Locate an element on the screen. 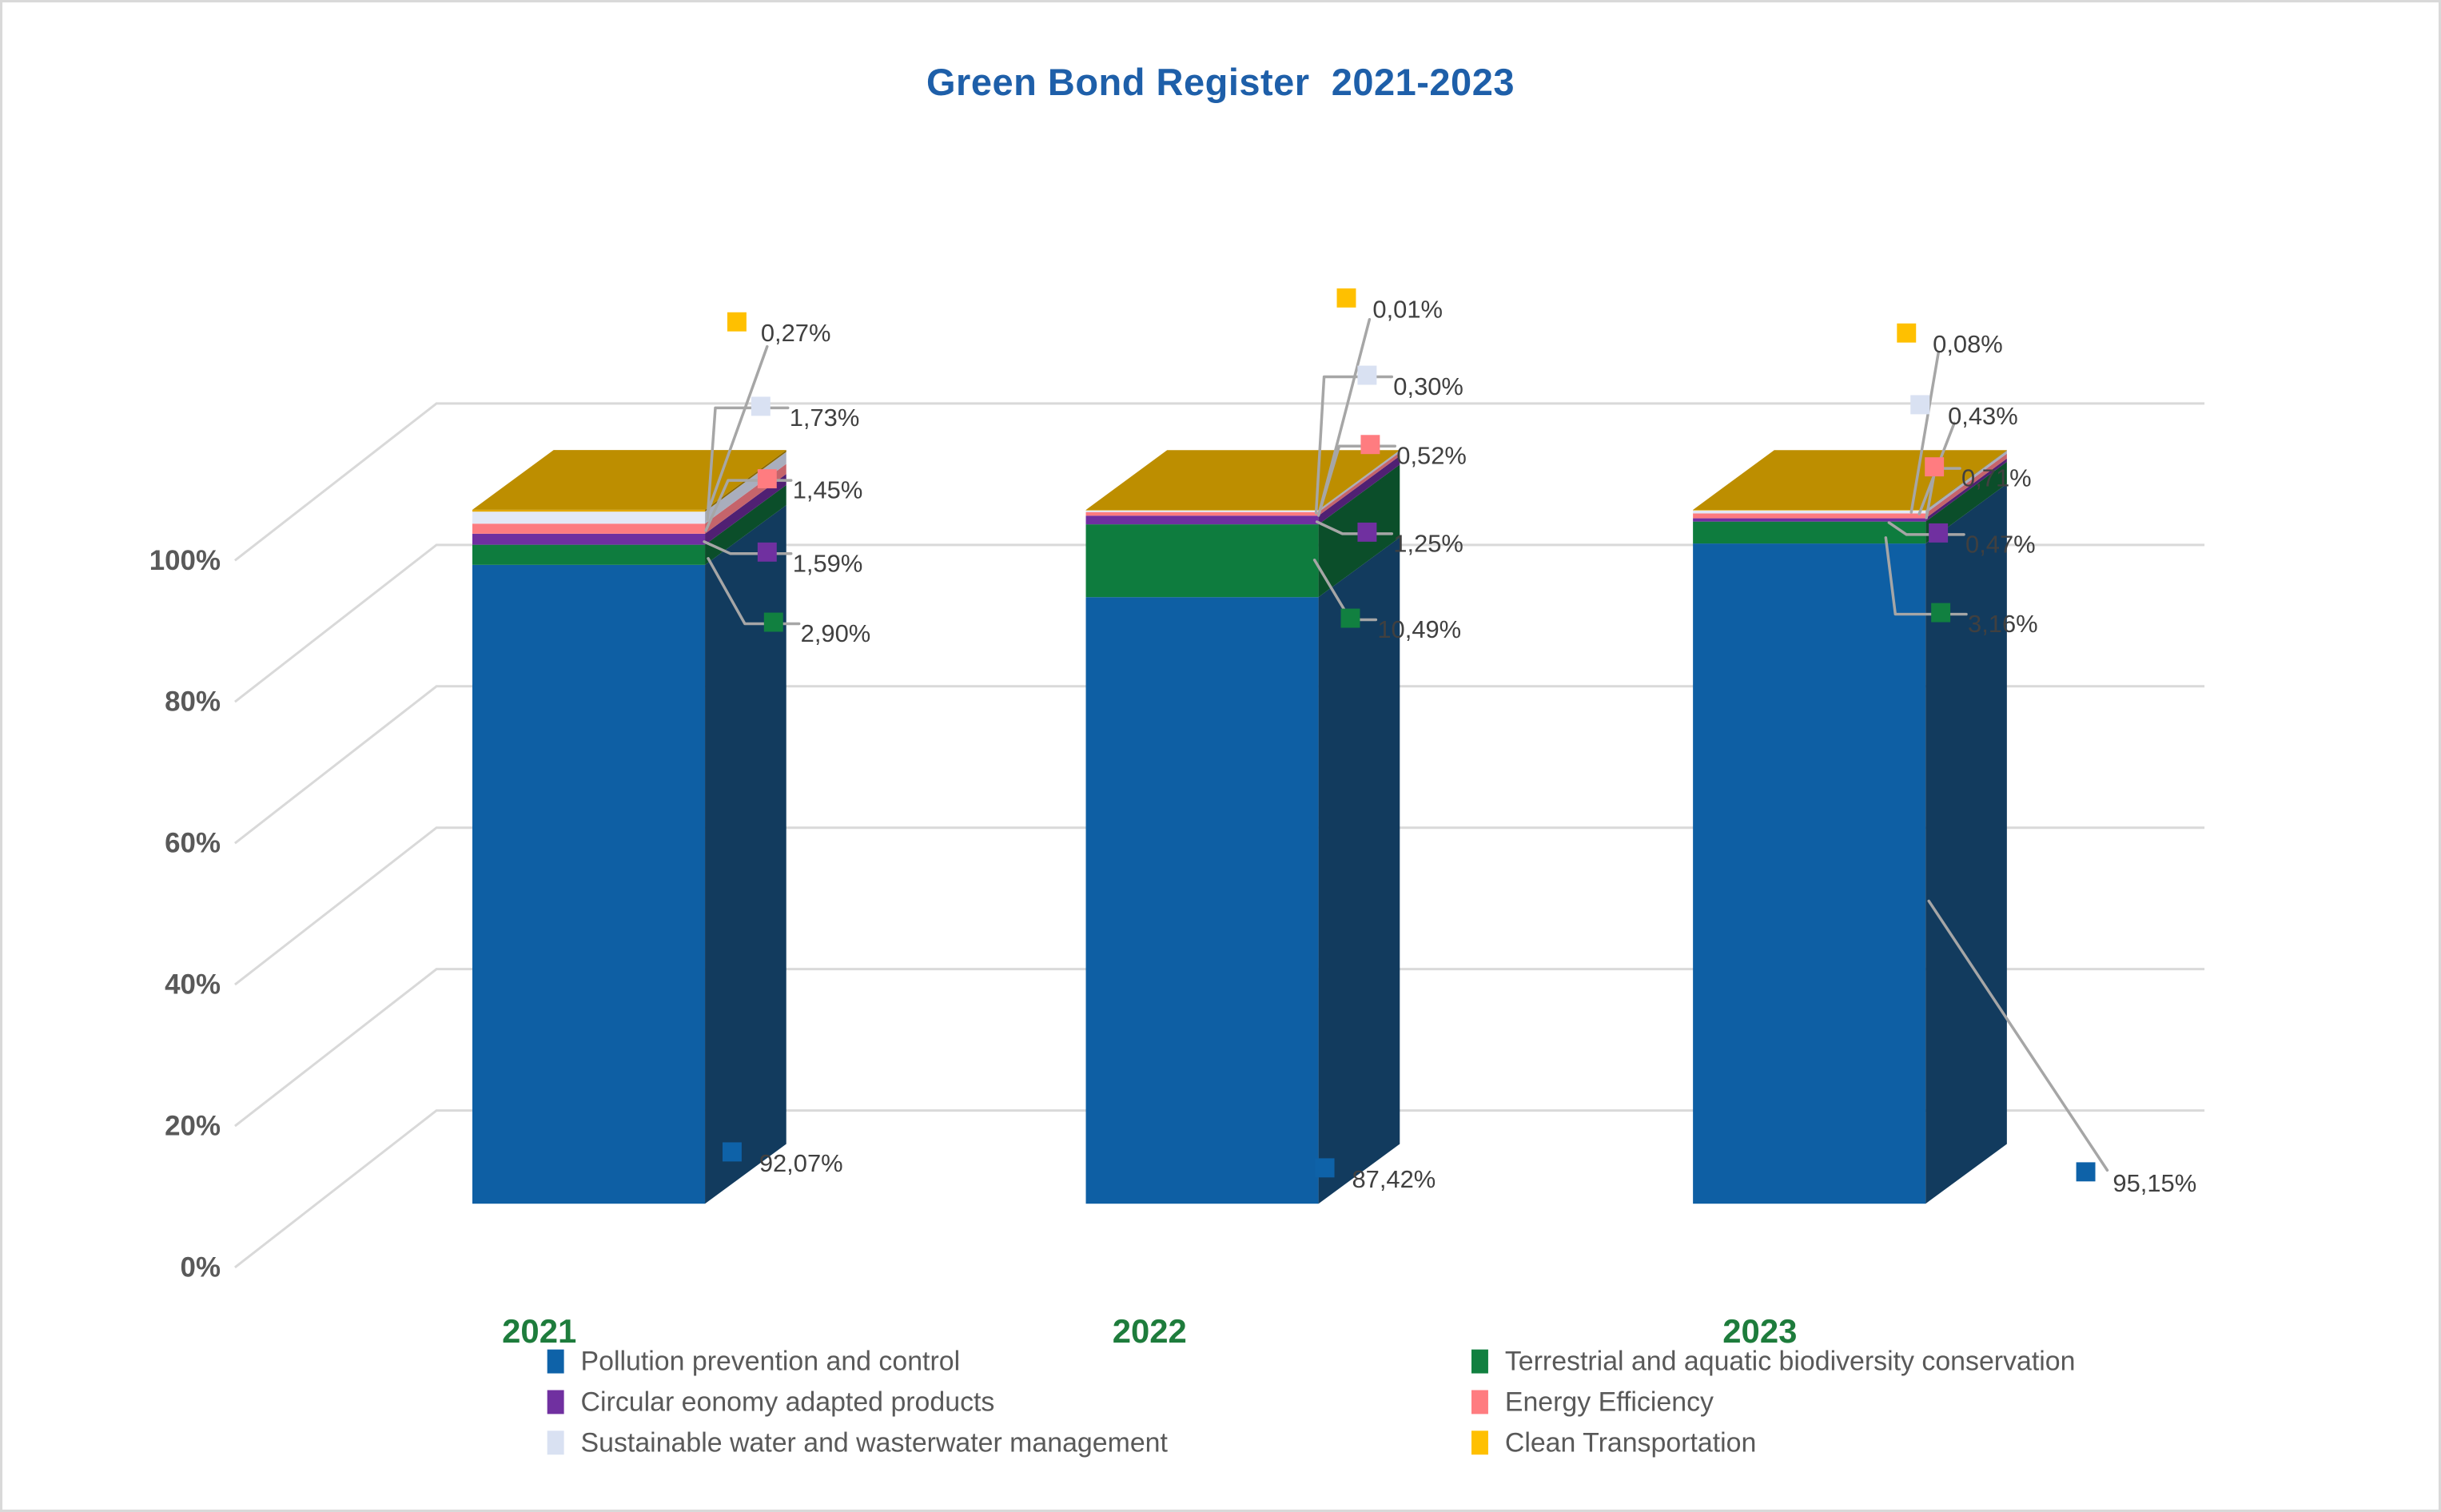 This screenshot has height=1512, width=2441. y-axis-tick-80%: 80% is located at coordinates (193, 702).